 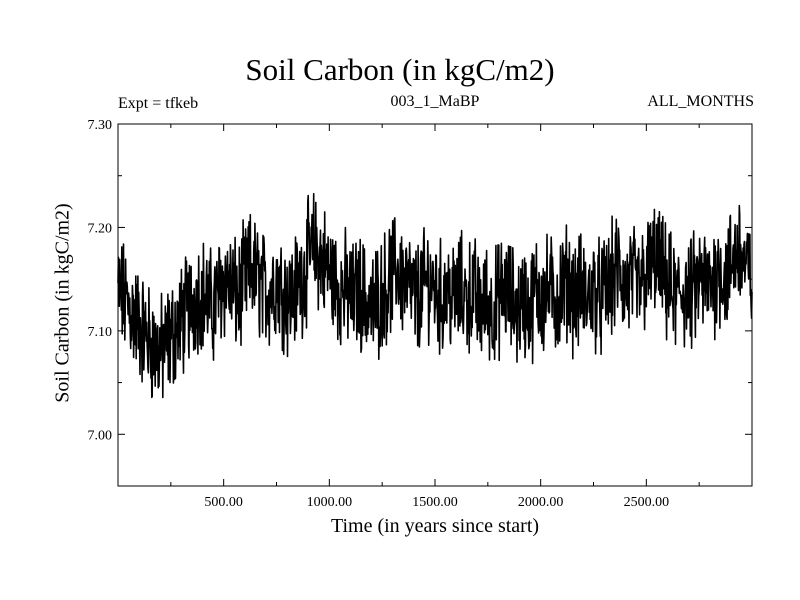 I want to click on y-tick-label: 7.20, so click(x=100, y=228).